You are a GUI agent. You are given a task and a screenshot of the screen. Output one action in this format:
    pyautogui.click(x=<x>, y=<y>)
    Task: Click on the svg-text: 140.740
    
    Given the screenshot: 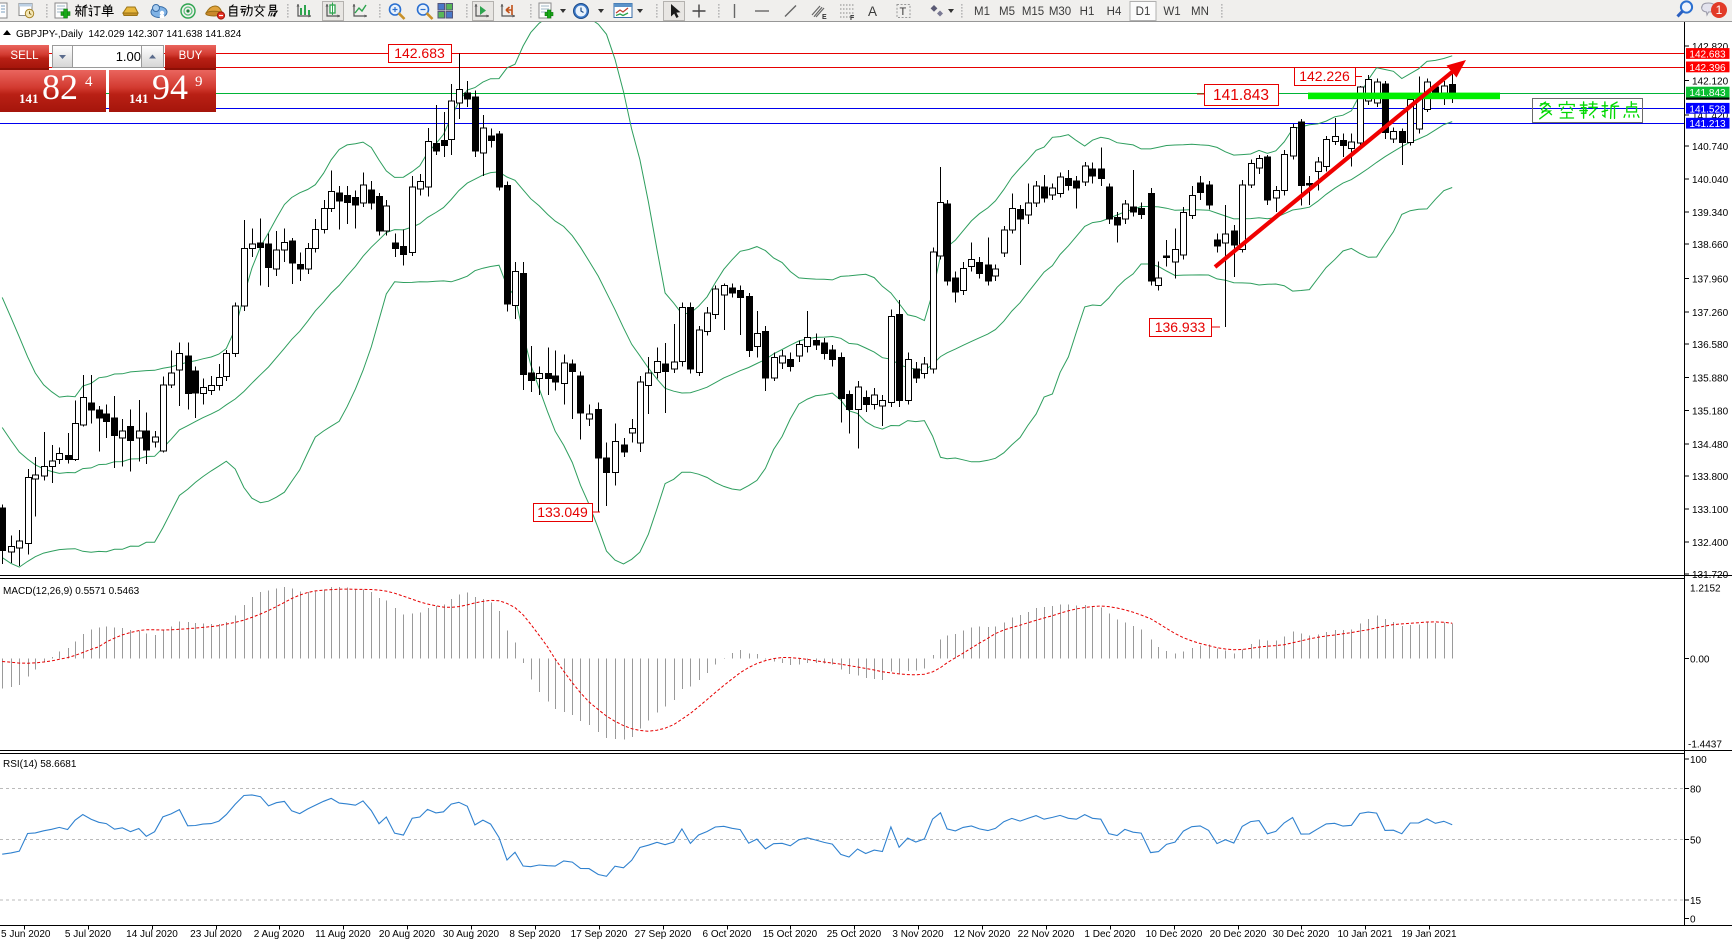 What is the action you would take?
    pyautogui.click(x=1710, y=147)
    